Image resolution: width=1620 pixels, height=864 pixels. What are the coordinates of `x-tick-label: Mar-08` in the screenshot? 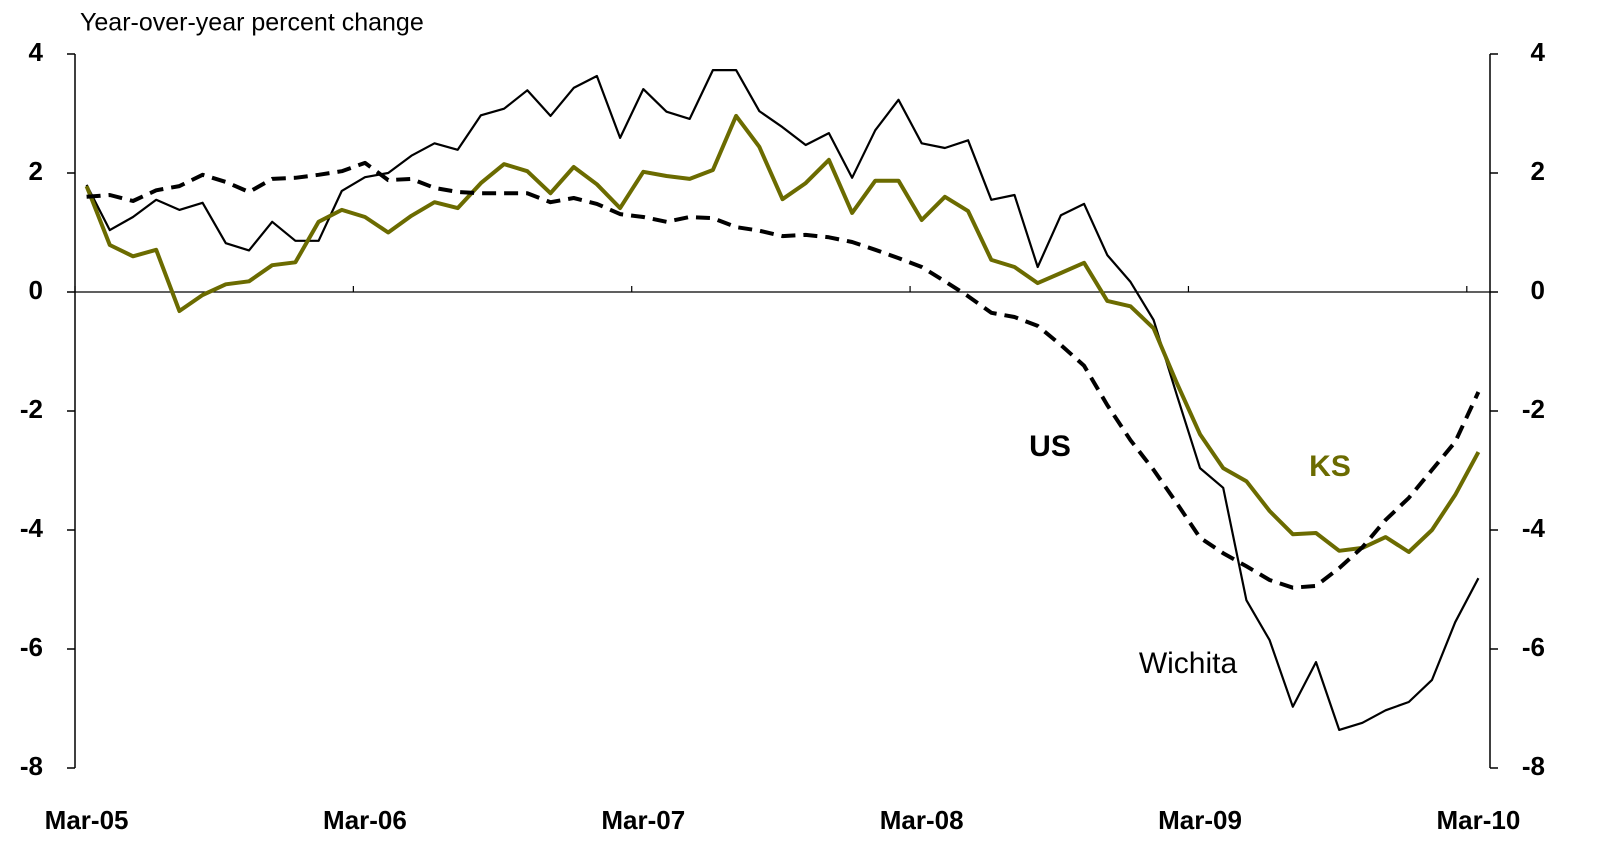 It's located at (922, 820).